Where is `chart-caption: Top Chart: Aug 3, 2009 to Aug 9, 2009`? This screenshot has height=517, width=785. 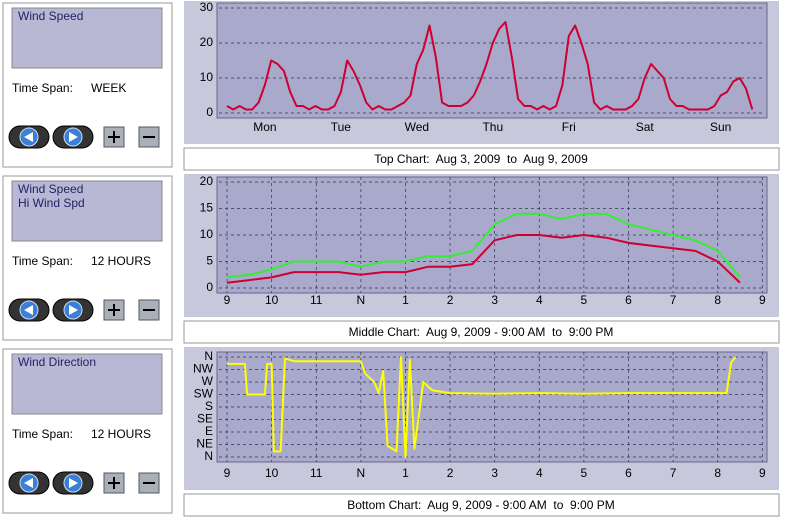 chart-caption: Top Chart: Aug 3, 2009 to Aug 9, 2009 is located at coordinates (481, 159).